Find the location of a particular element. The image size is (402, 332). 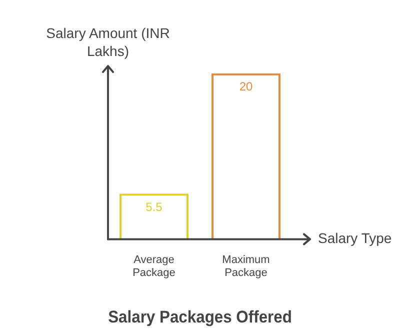

x-tick-label: Average Package is located at coordinates (154, 267).